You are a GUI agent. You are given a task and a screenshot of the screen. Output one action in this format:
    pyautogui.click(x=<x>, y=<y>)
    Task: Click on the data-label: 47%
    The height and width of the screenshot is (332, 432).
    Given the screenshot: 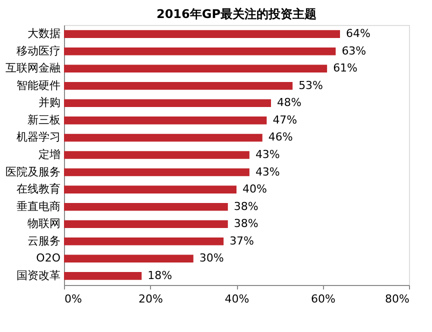 What is the action you would take?
    pyautogui.click(x=285, y=119)
    